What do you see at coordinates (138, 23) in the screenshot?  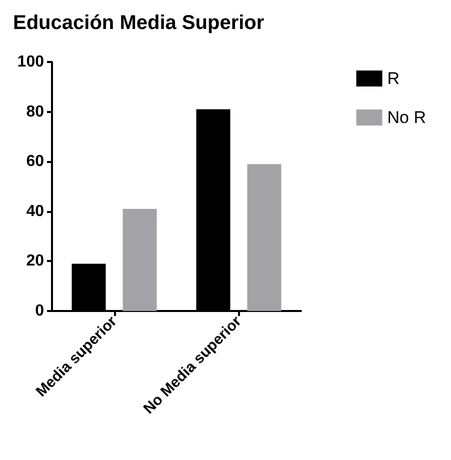 I see `chart-title: Educación Media Superior` at bounding box center [138, 23].